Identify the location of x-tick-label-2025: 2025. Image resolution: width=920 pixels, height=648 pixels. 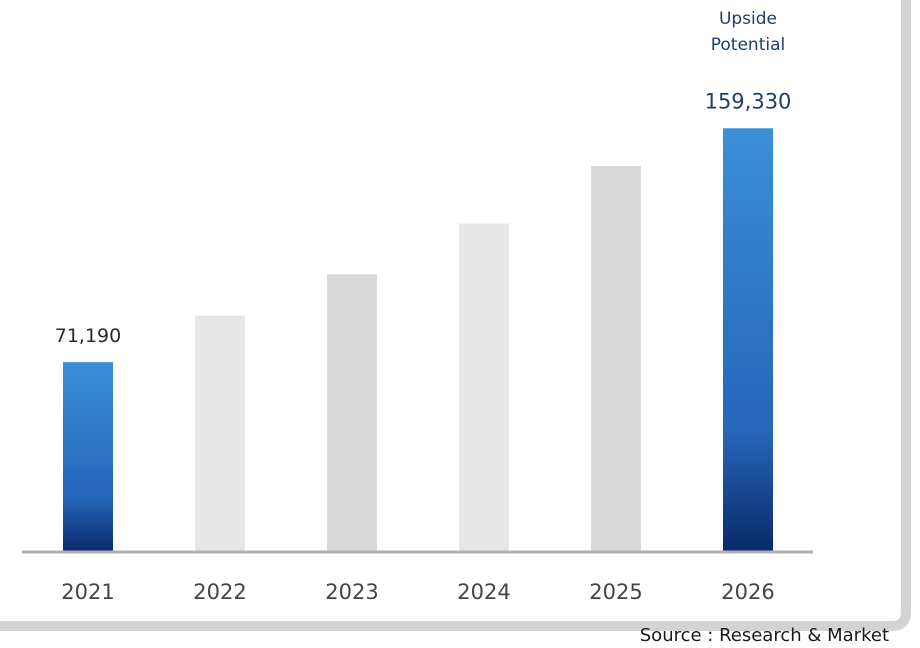
(615, 592).